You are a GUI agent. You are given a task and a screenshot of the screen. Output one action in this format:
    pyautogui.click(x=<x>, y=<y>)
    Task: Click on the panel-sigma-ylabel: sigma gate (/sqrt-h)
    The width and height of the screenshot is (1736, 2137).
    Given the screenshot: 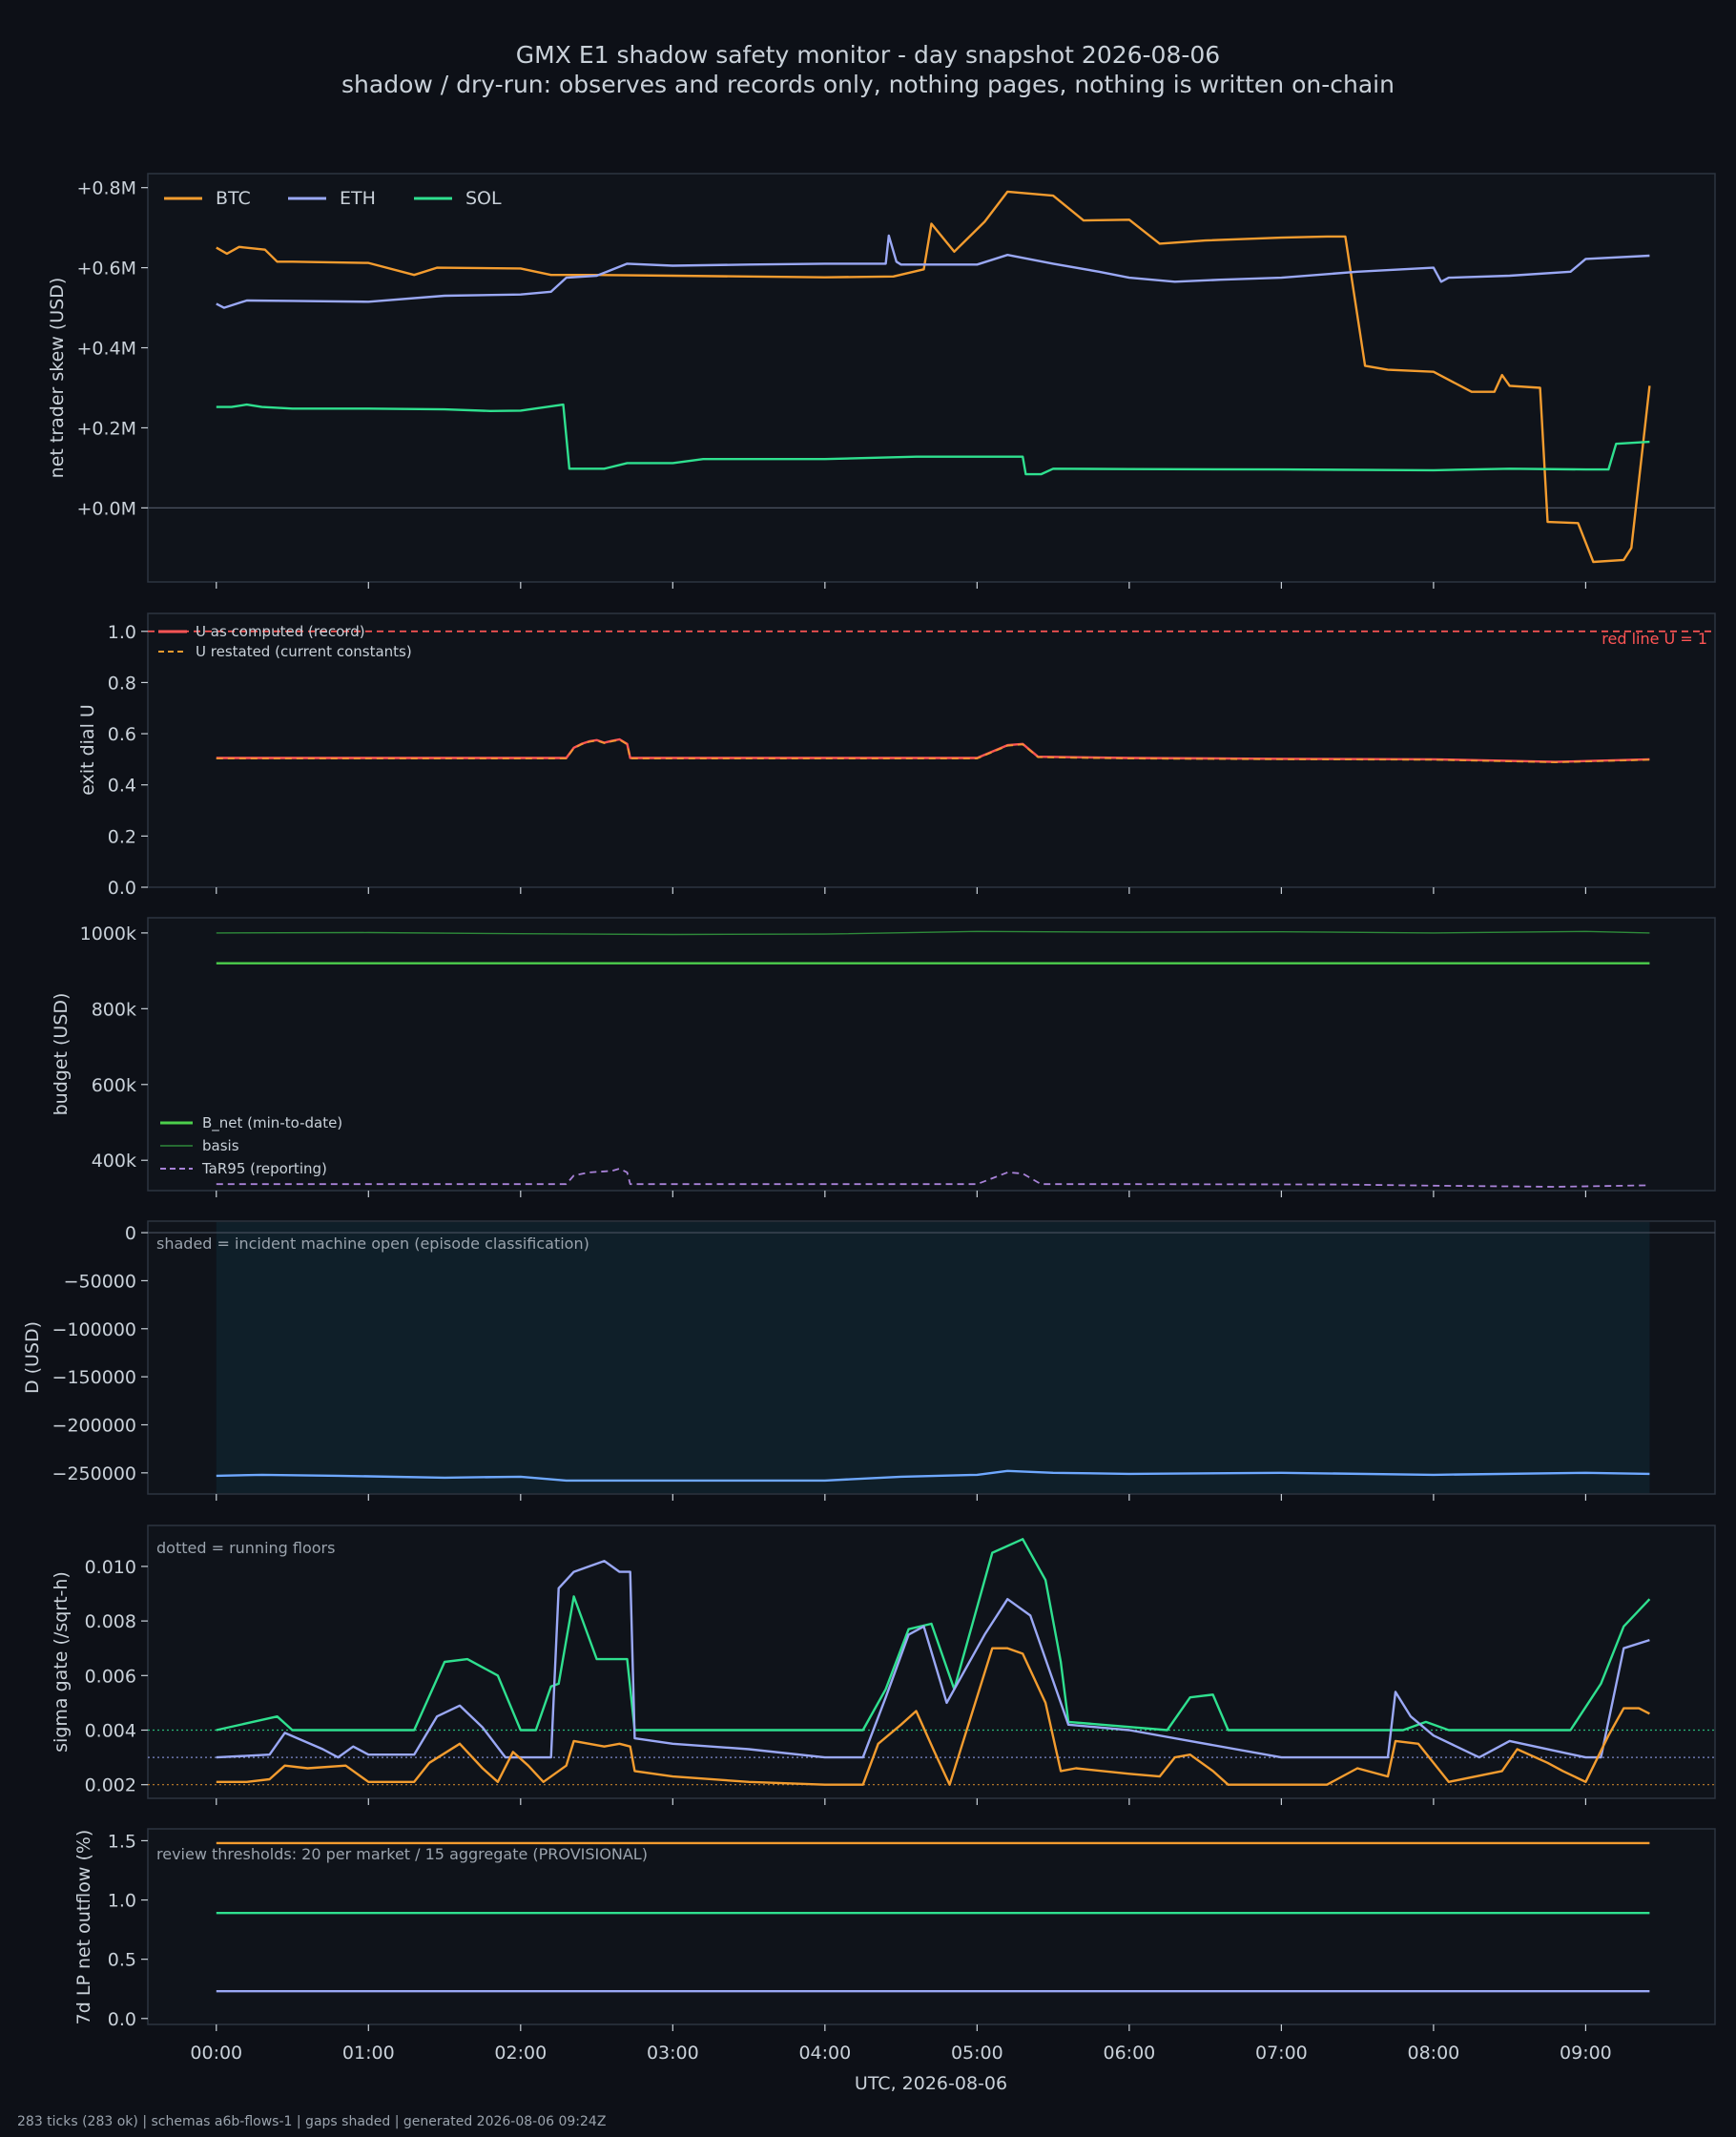 What is the action you would take?
    pyautogui.click(x=61, y=1662)
    